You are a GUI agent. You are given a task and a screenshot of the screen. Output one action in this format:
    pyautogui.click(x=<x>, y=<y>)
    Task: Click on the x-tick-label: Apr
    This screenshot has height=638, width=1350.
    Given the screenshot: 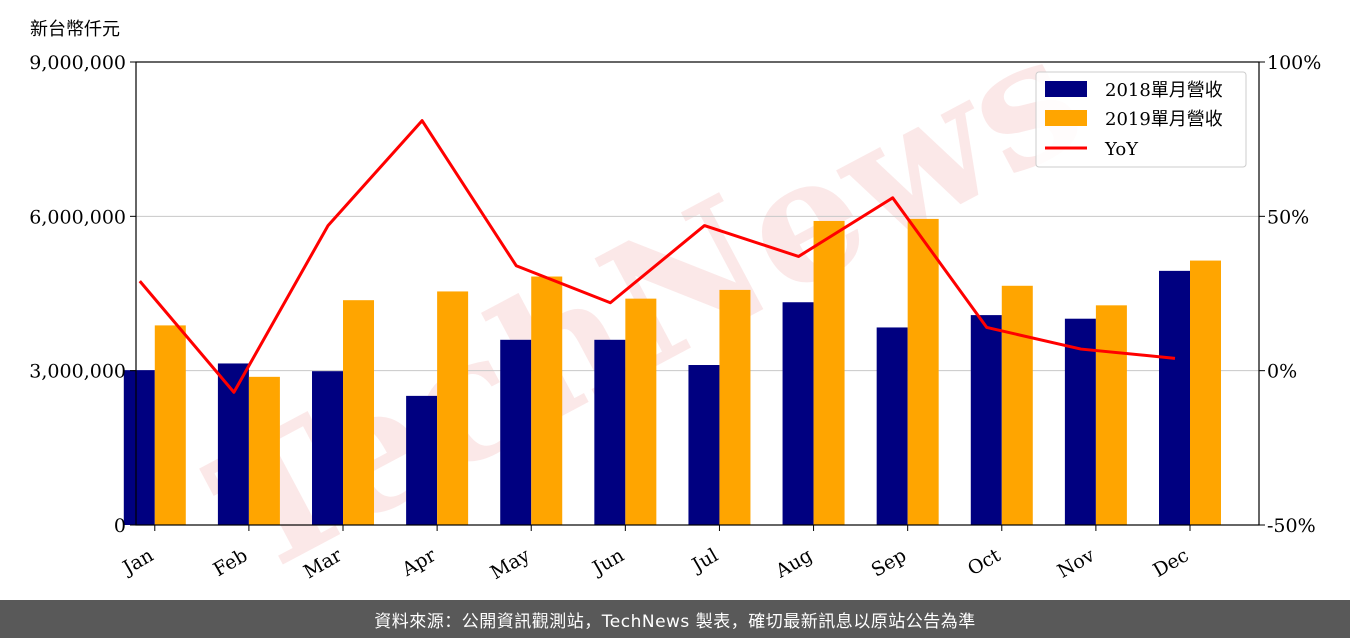 What is the action you would take?
    pyautogui.click(x=418, y=562)
    